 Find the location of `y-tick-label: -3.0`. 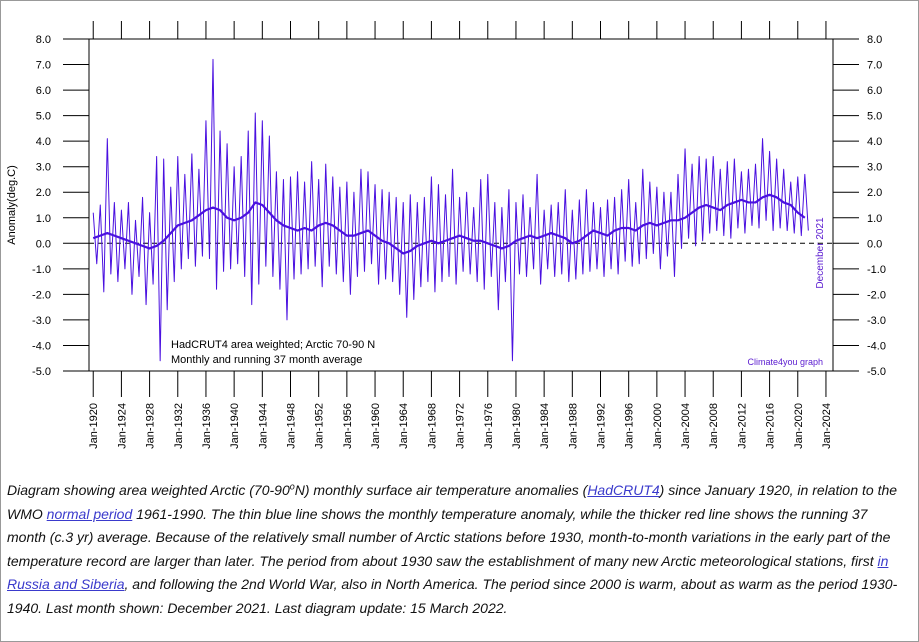

y-tick-label: -3.0 is located at coordinates (41, 321).